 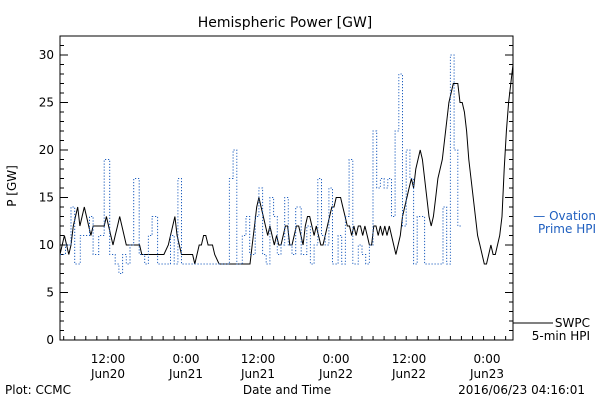 What do you see at coordinates (12, 186) in the screenshot?
I see `y-axis-label: P [GW]` at bounding box center [12, 186].